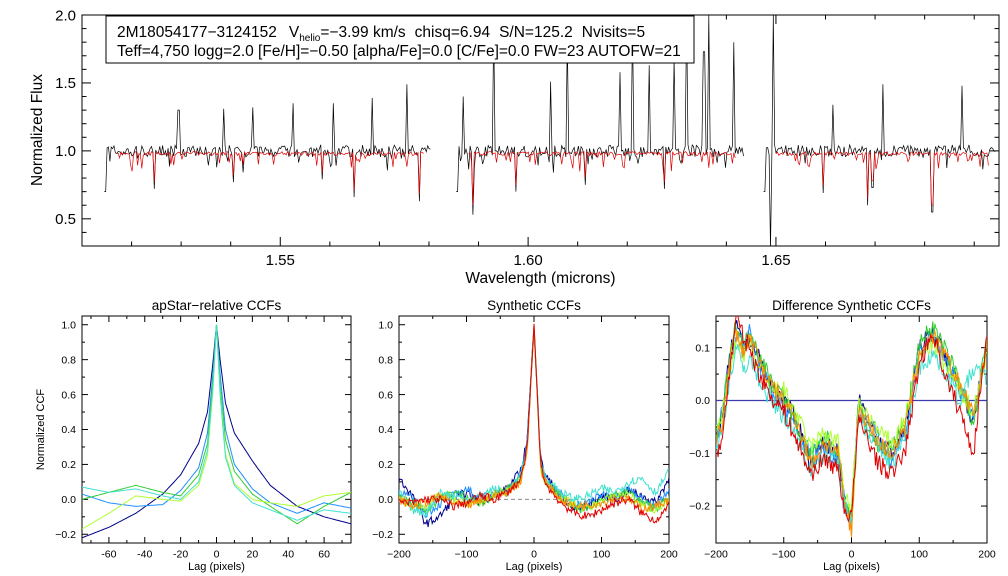 The width and height of the screenshot is (1008, 576). I want to click on difference-ccf-title: Difference Synthetic CCFs, so click(851, 305).